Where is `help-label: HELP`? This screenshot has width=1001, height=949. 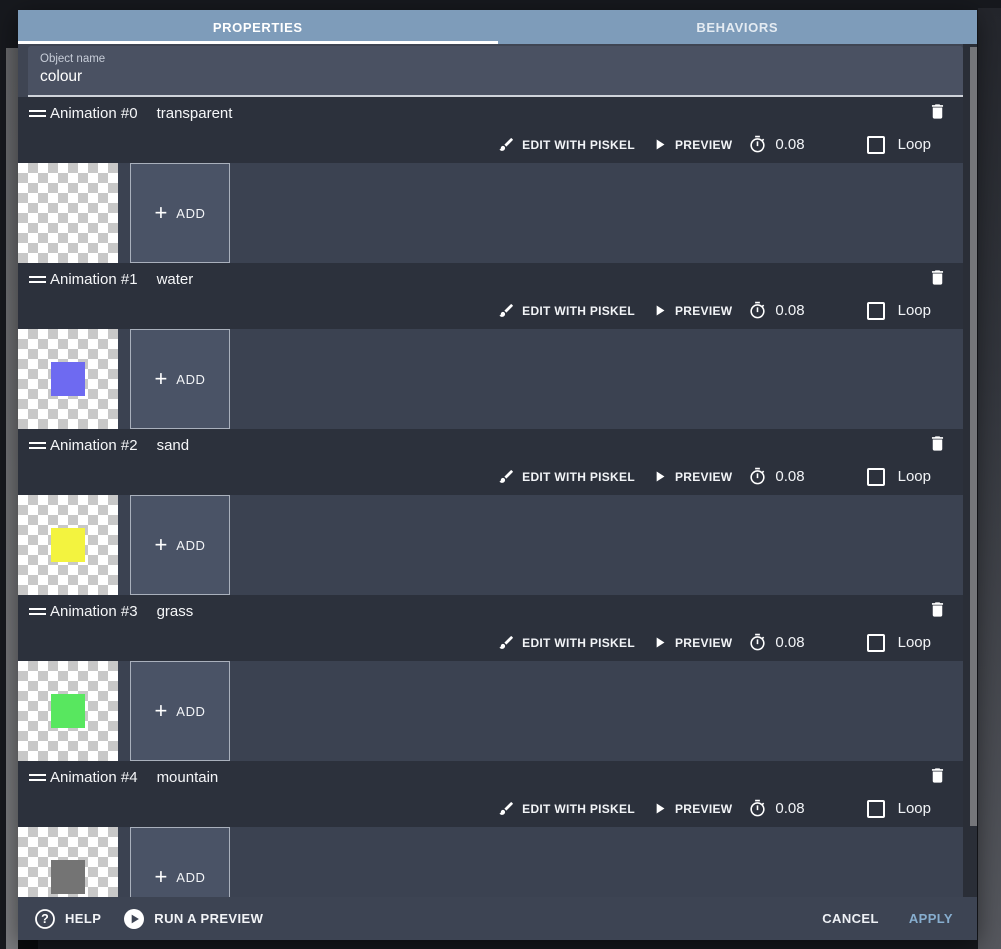 help-label: HELP is located at coordinates (83, 918).